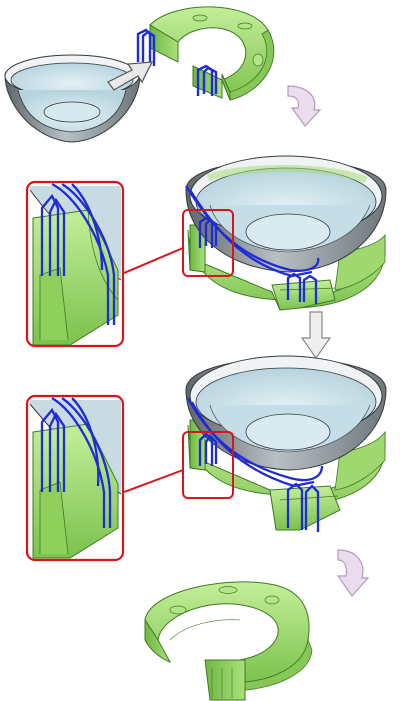  Describe the element at coordinates (75, 264) in the screenshot. I see `step2-zoom` at that location.